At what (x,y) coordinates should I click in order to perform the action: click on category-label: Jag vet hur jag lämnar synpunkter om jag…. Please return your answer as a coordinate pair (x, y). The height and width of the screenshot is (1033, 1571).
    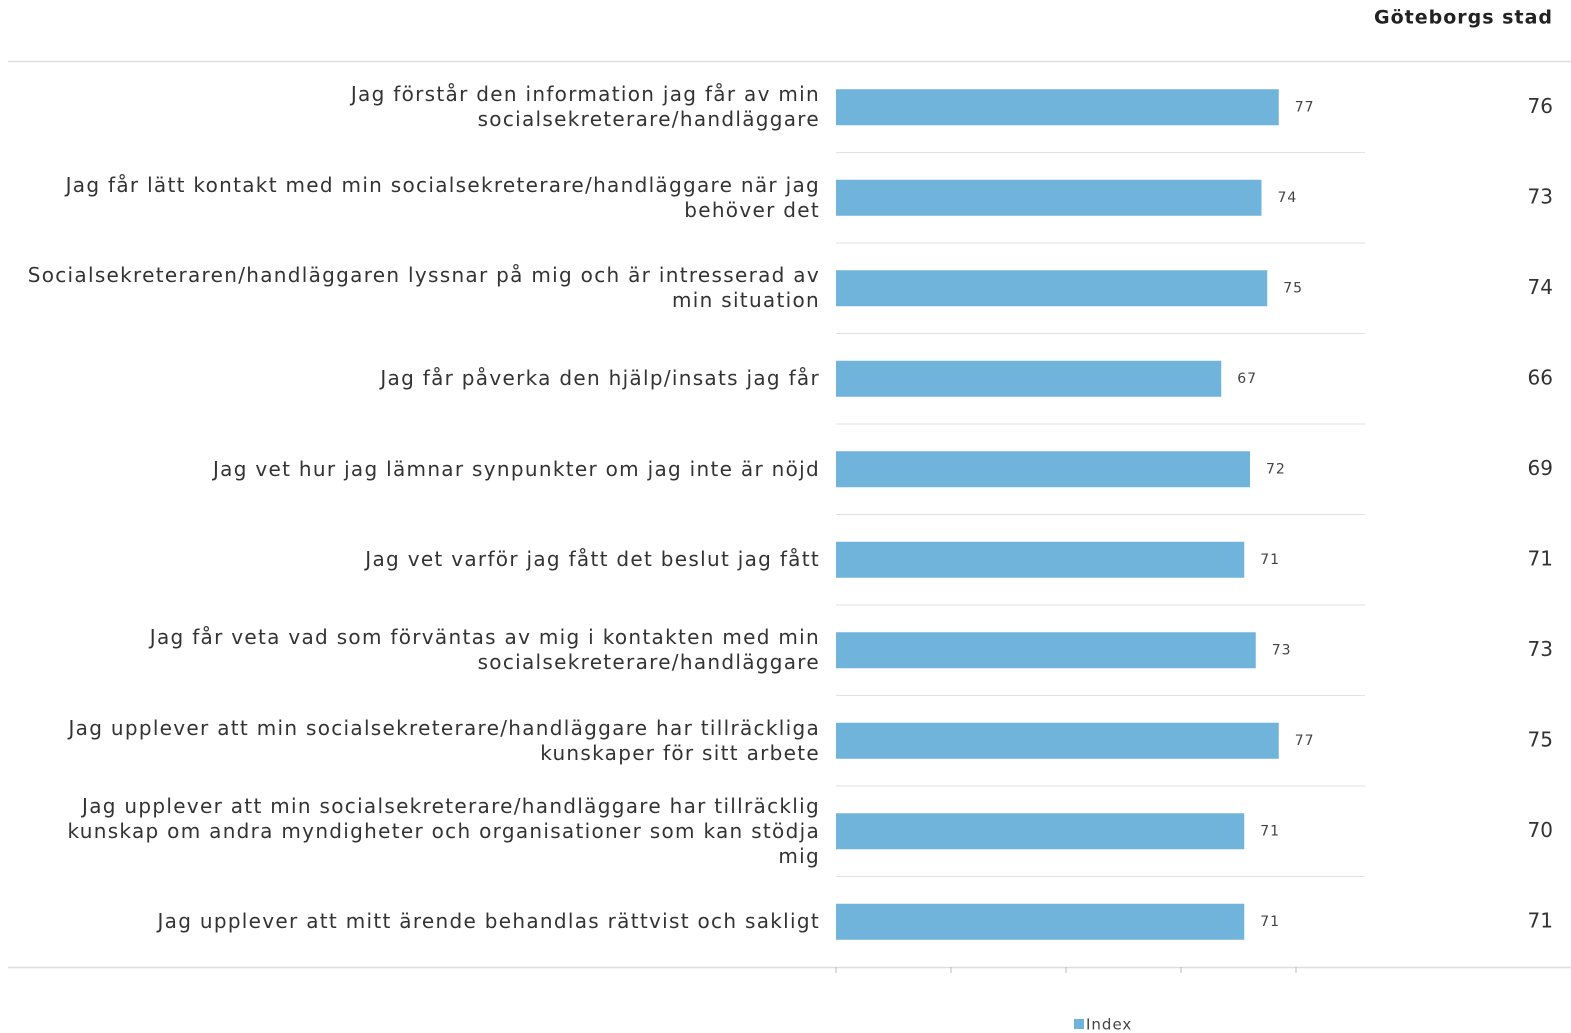
    Looking at the image, I should click on (516, 468).